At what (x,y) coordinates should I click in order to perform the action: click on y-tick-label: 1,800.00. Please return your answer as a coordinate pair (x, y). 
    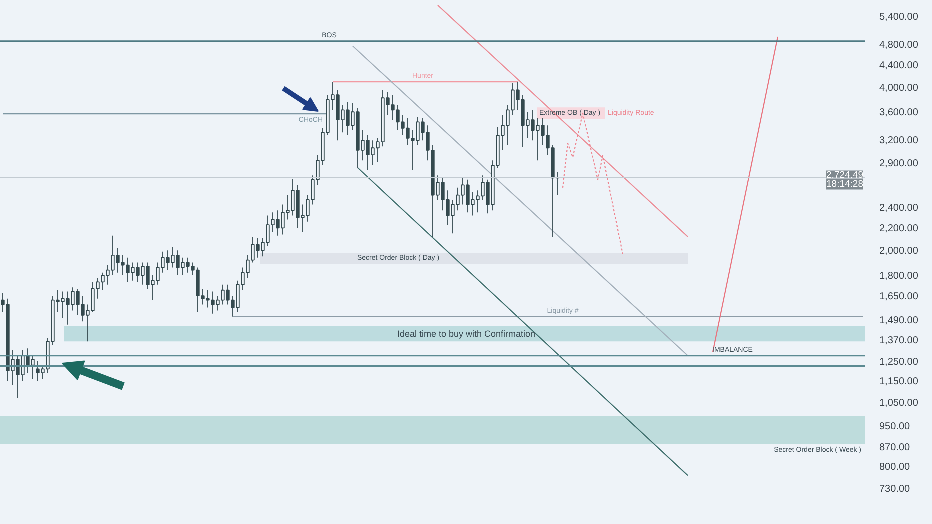
    Looking at the image, I should click on (899, 276).